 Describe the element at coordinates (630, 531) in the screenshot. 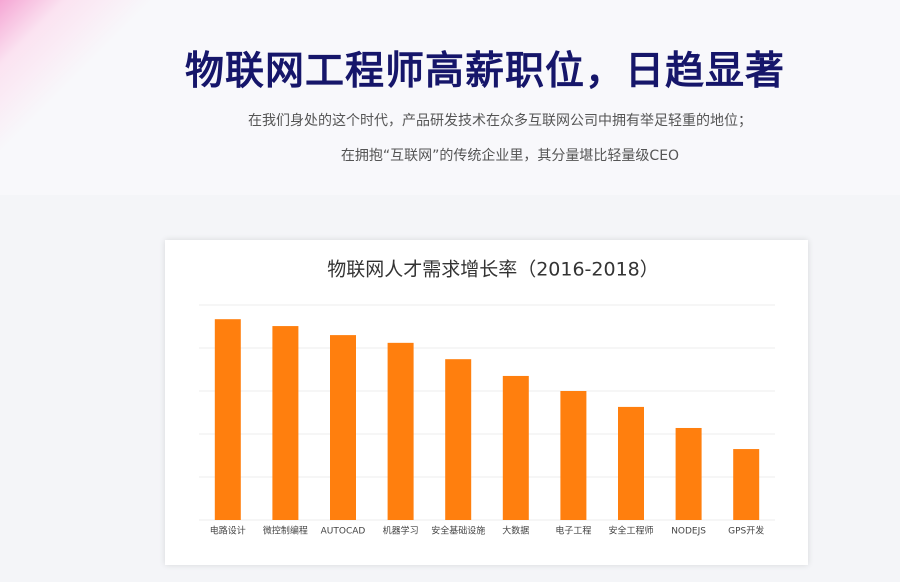

I see `x-tick-label: 安全工程师` at that location.